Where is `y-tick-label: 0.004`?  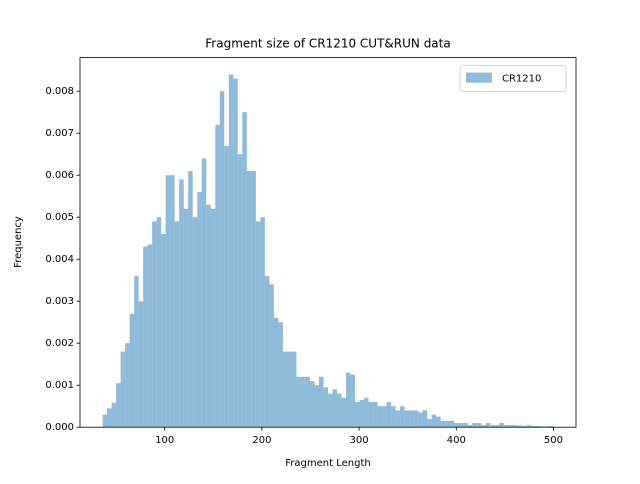 y-tick-label: 0.004 is located at coordinates (59, 259).